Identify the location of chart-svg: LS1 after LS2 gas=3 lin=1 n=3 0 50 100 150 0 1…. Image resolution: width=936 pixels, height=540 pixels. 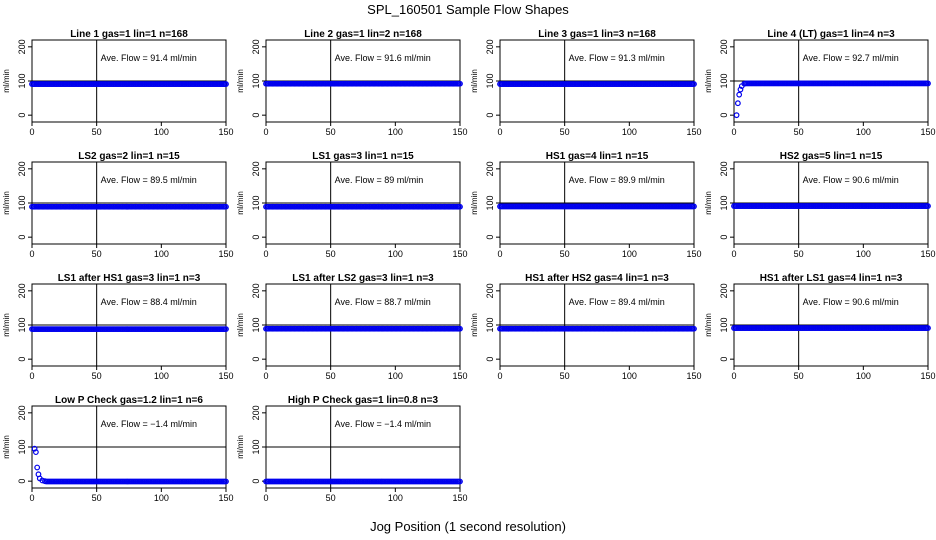
(352, 327).